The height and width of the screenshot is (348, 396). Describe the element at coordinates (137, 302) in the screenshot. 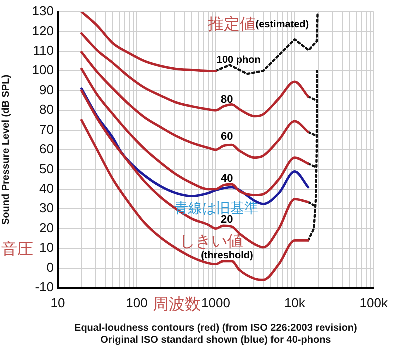

I see `x-tick-label: 100` at that location.